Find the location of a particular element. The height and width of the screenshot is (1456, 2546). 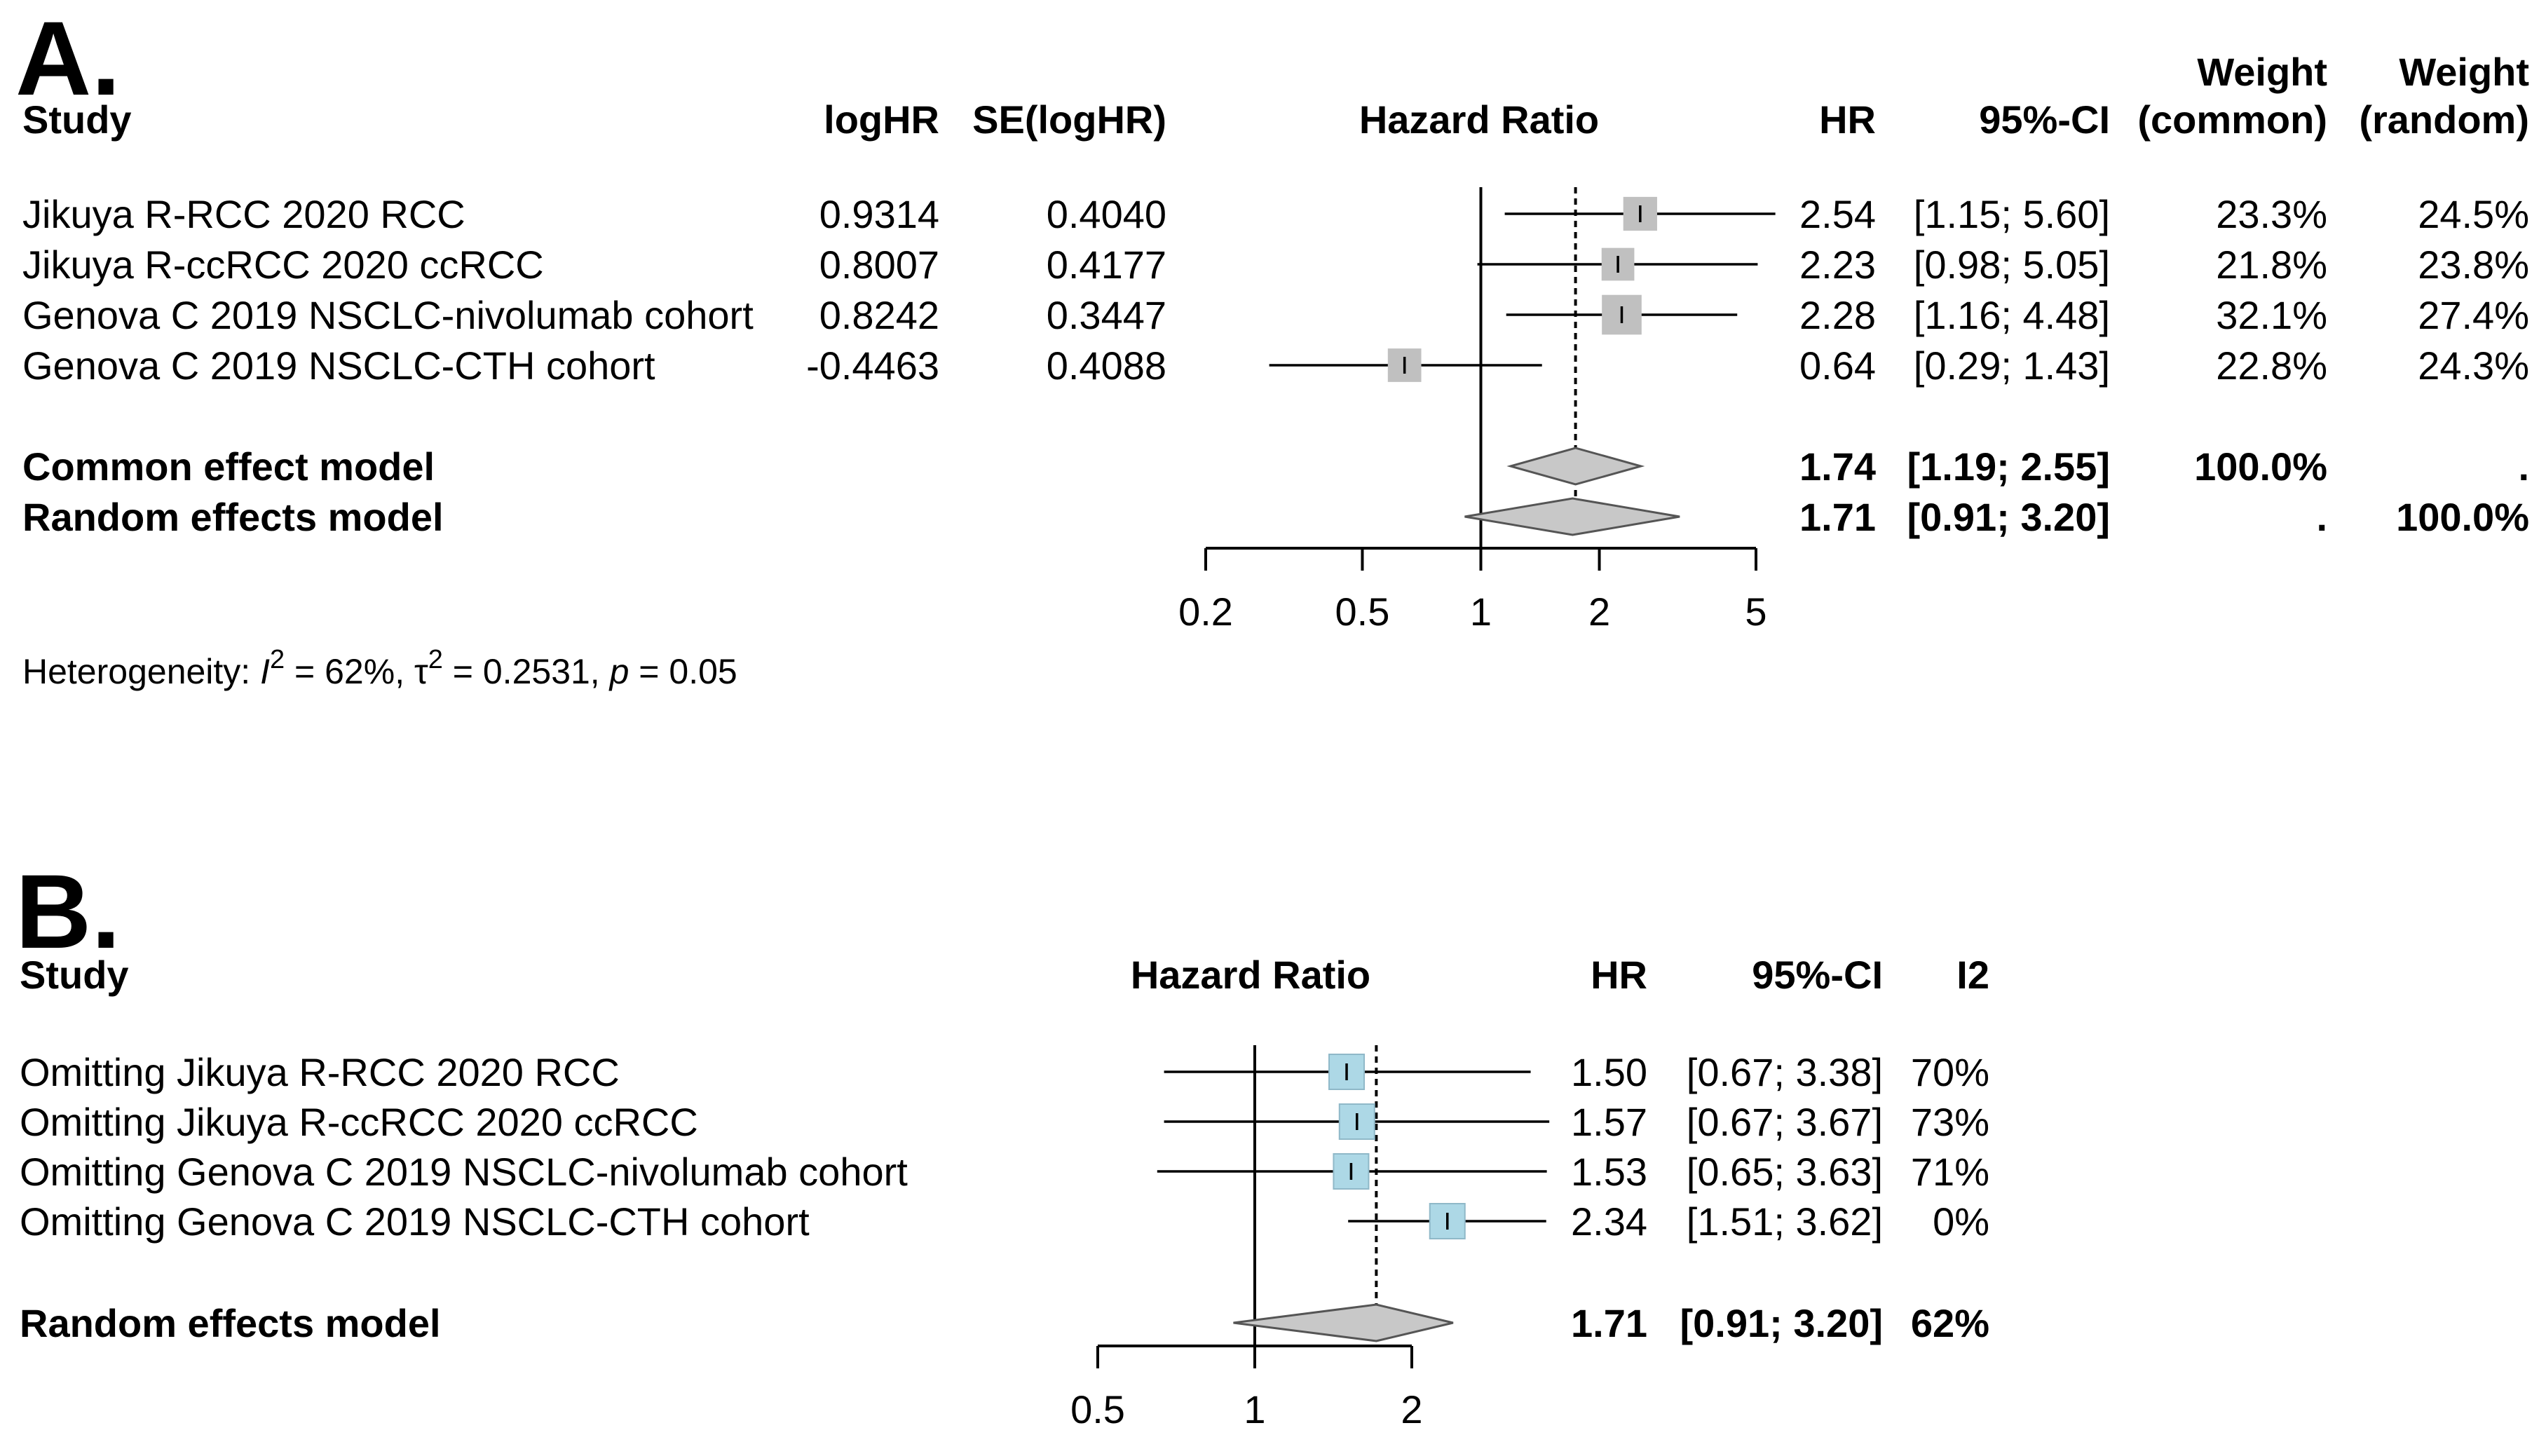

study-weight-common: 32.1% is located at coordinates (2271, 315).